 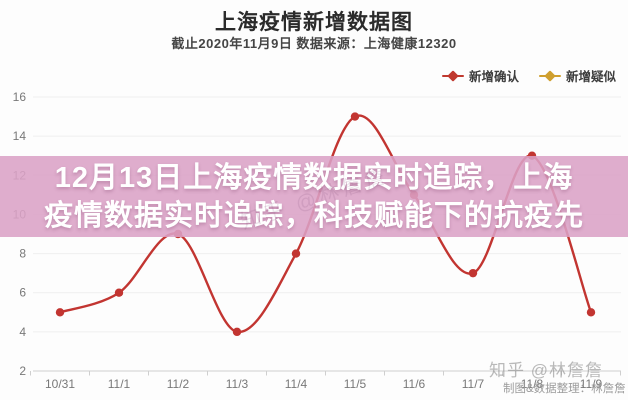 What do you see at coordinates (60, 384) in the screenshot?
I see `x-tick-label: 10/31` at bounding box center [60, 384].